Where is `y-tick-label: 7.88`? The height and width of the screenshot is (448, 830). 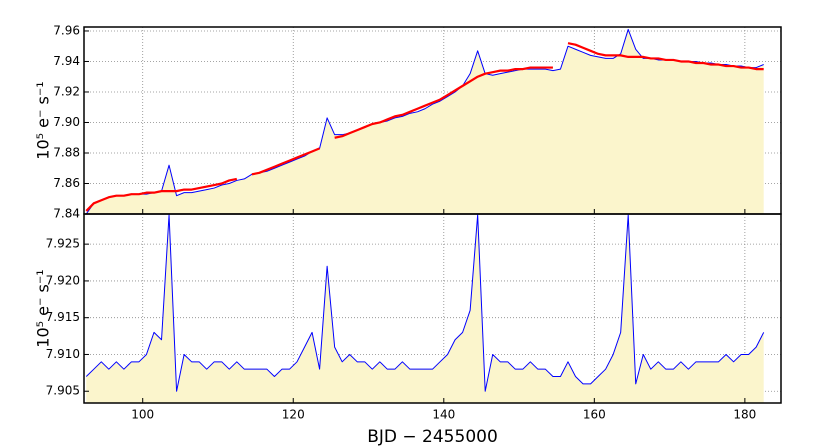 y-tick-label: 7.88 is located at coordinates (66, 152).